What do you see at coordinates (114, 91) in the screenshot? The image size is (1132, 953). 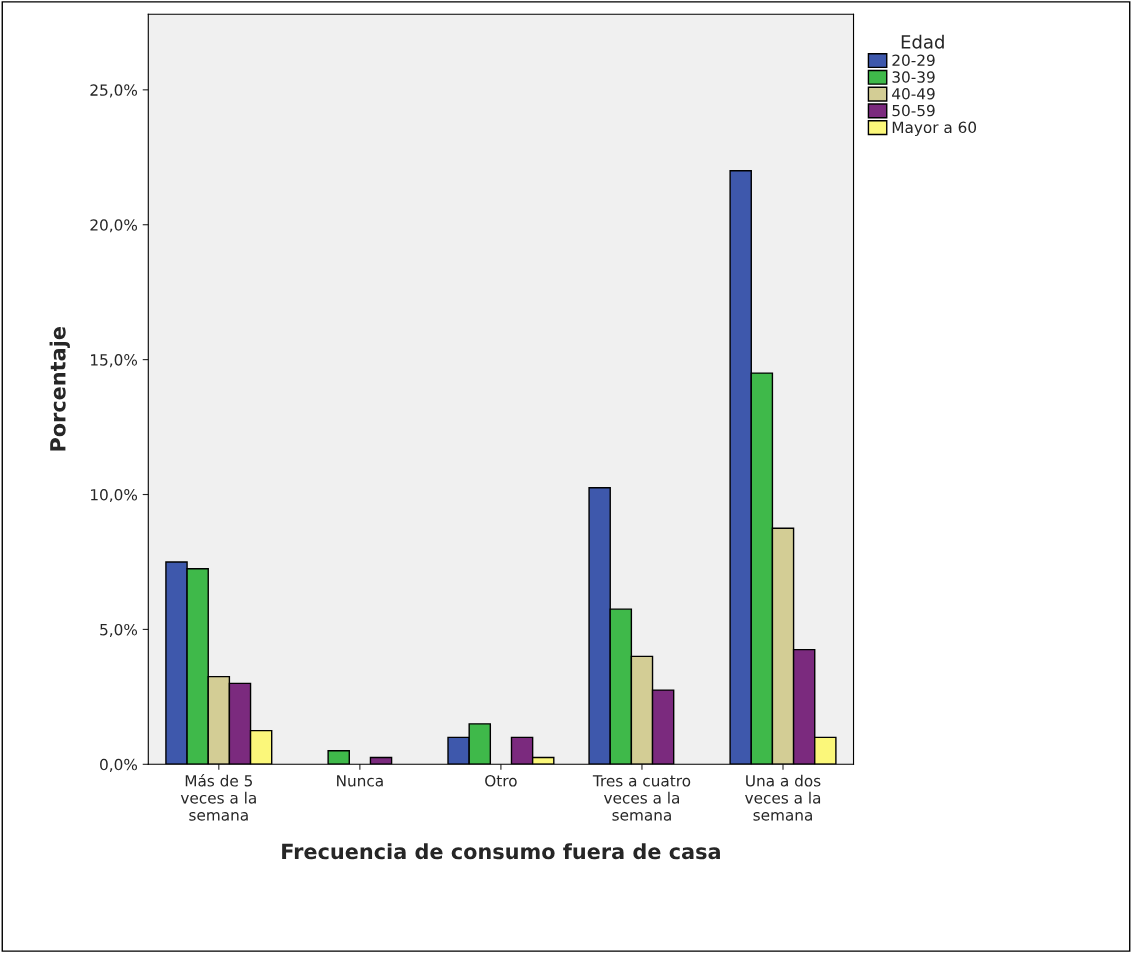 I see `y-tick-label: 25,0%` at bounding box center [114, 91].